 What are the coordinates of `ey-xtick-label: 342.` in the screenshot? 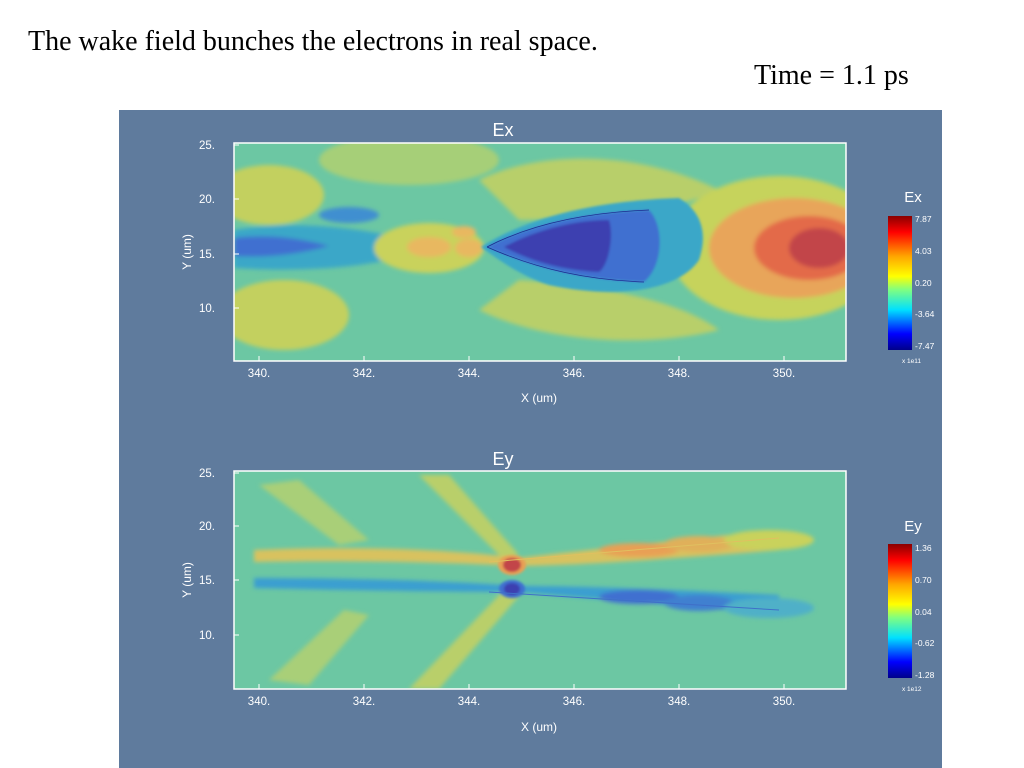 It's located at (364, 702).